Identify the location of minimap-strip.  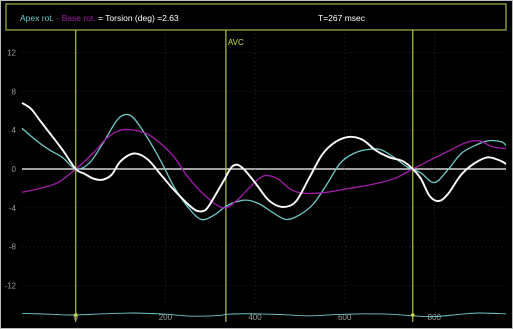
(264, 315).